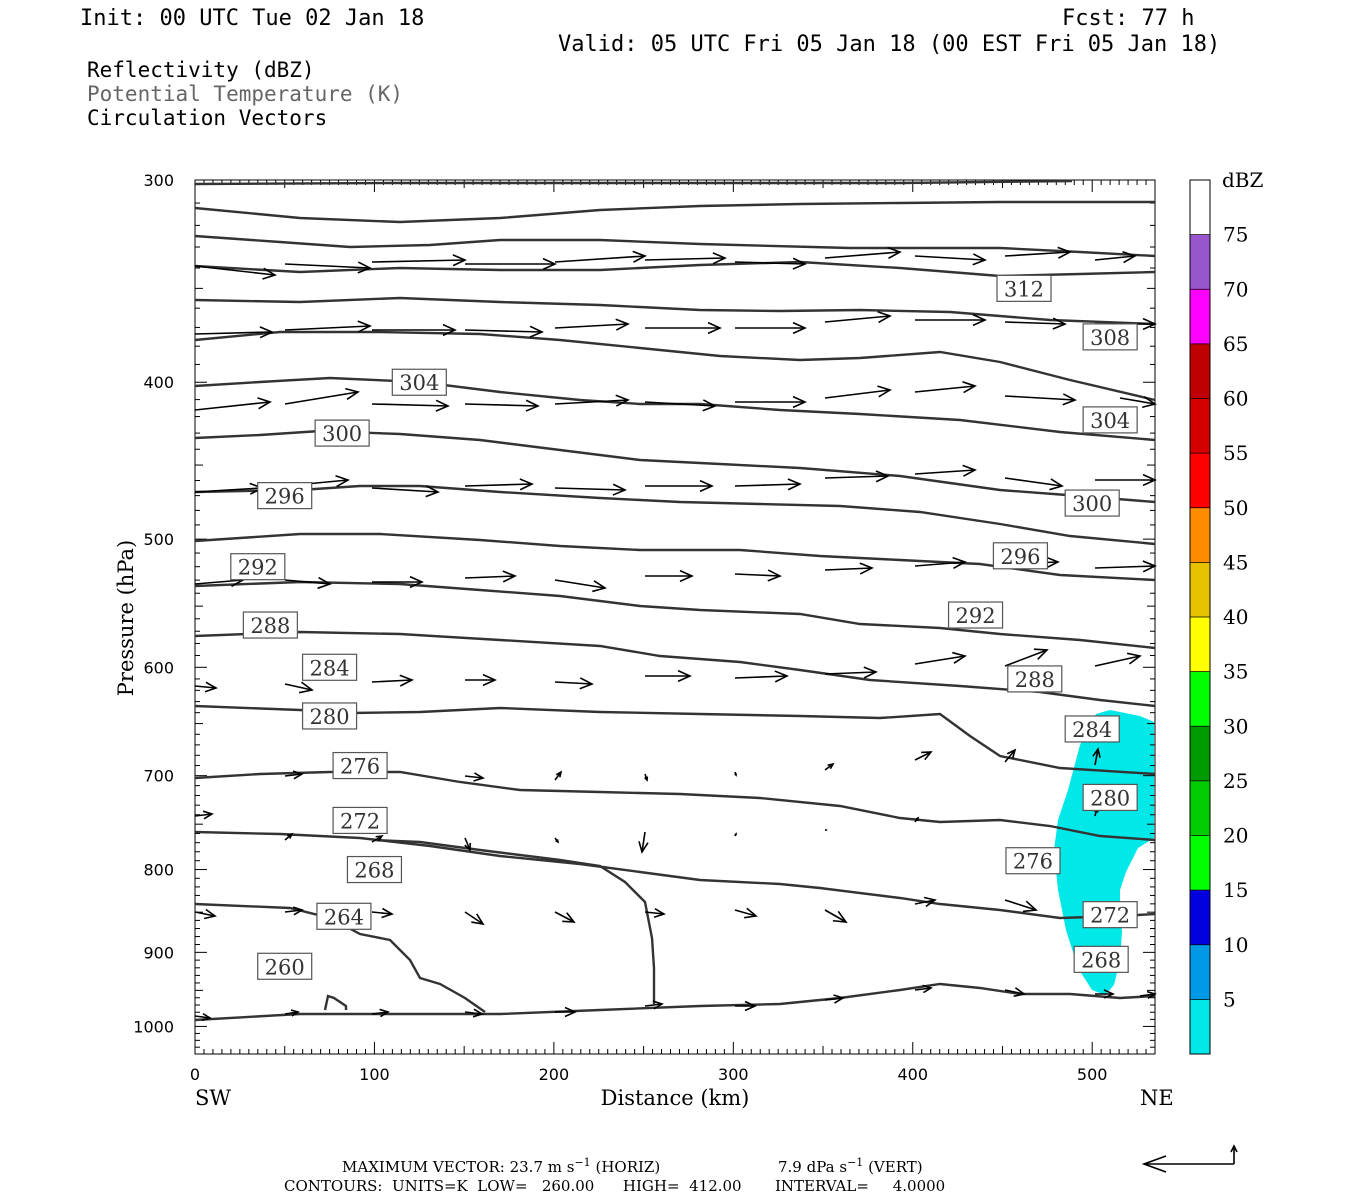 The image size is (1350, 1200). What do you see at coordinates (158, 539) in the screenshot?
I see `y-tick-label: 500` at bounding box center [158, 539].